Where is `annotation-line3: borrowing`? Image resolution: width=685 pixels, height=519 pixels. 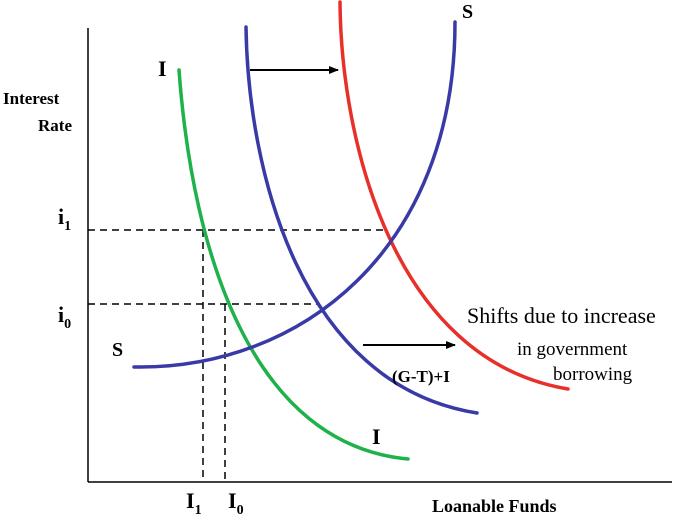
annotation-line3: borrowing is located at coordinates (593, 374).